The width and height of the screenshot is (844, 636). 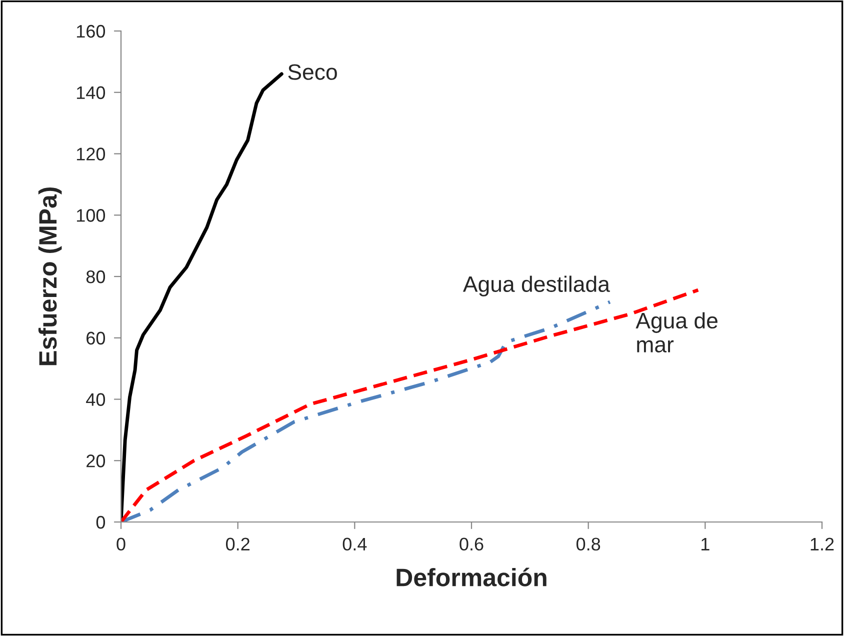 I want to click on x-tick-label: 0.2, so click(x=238, y=544).